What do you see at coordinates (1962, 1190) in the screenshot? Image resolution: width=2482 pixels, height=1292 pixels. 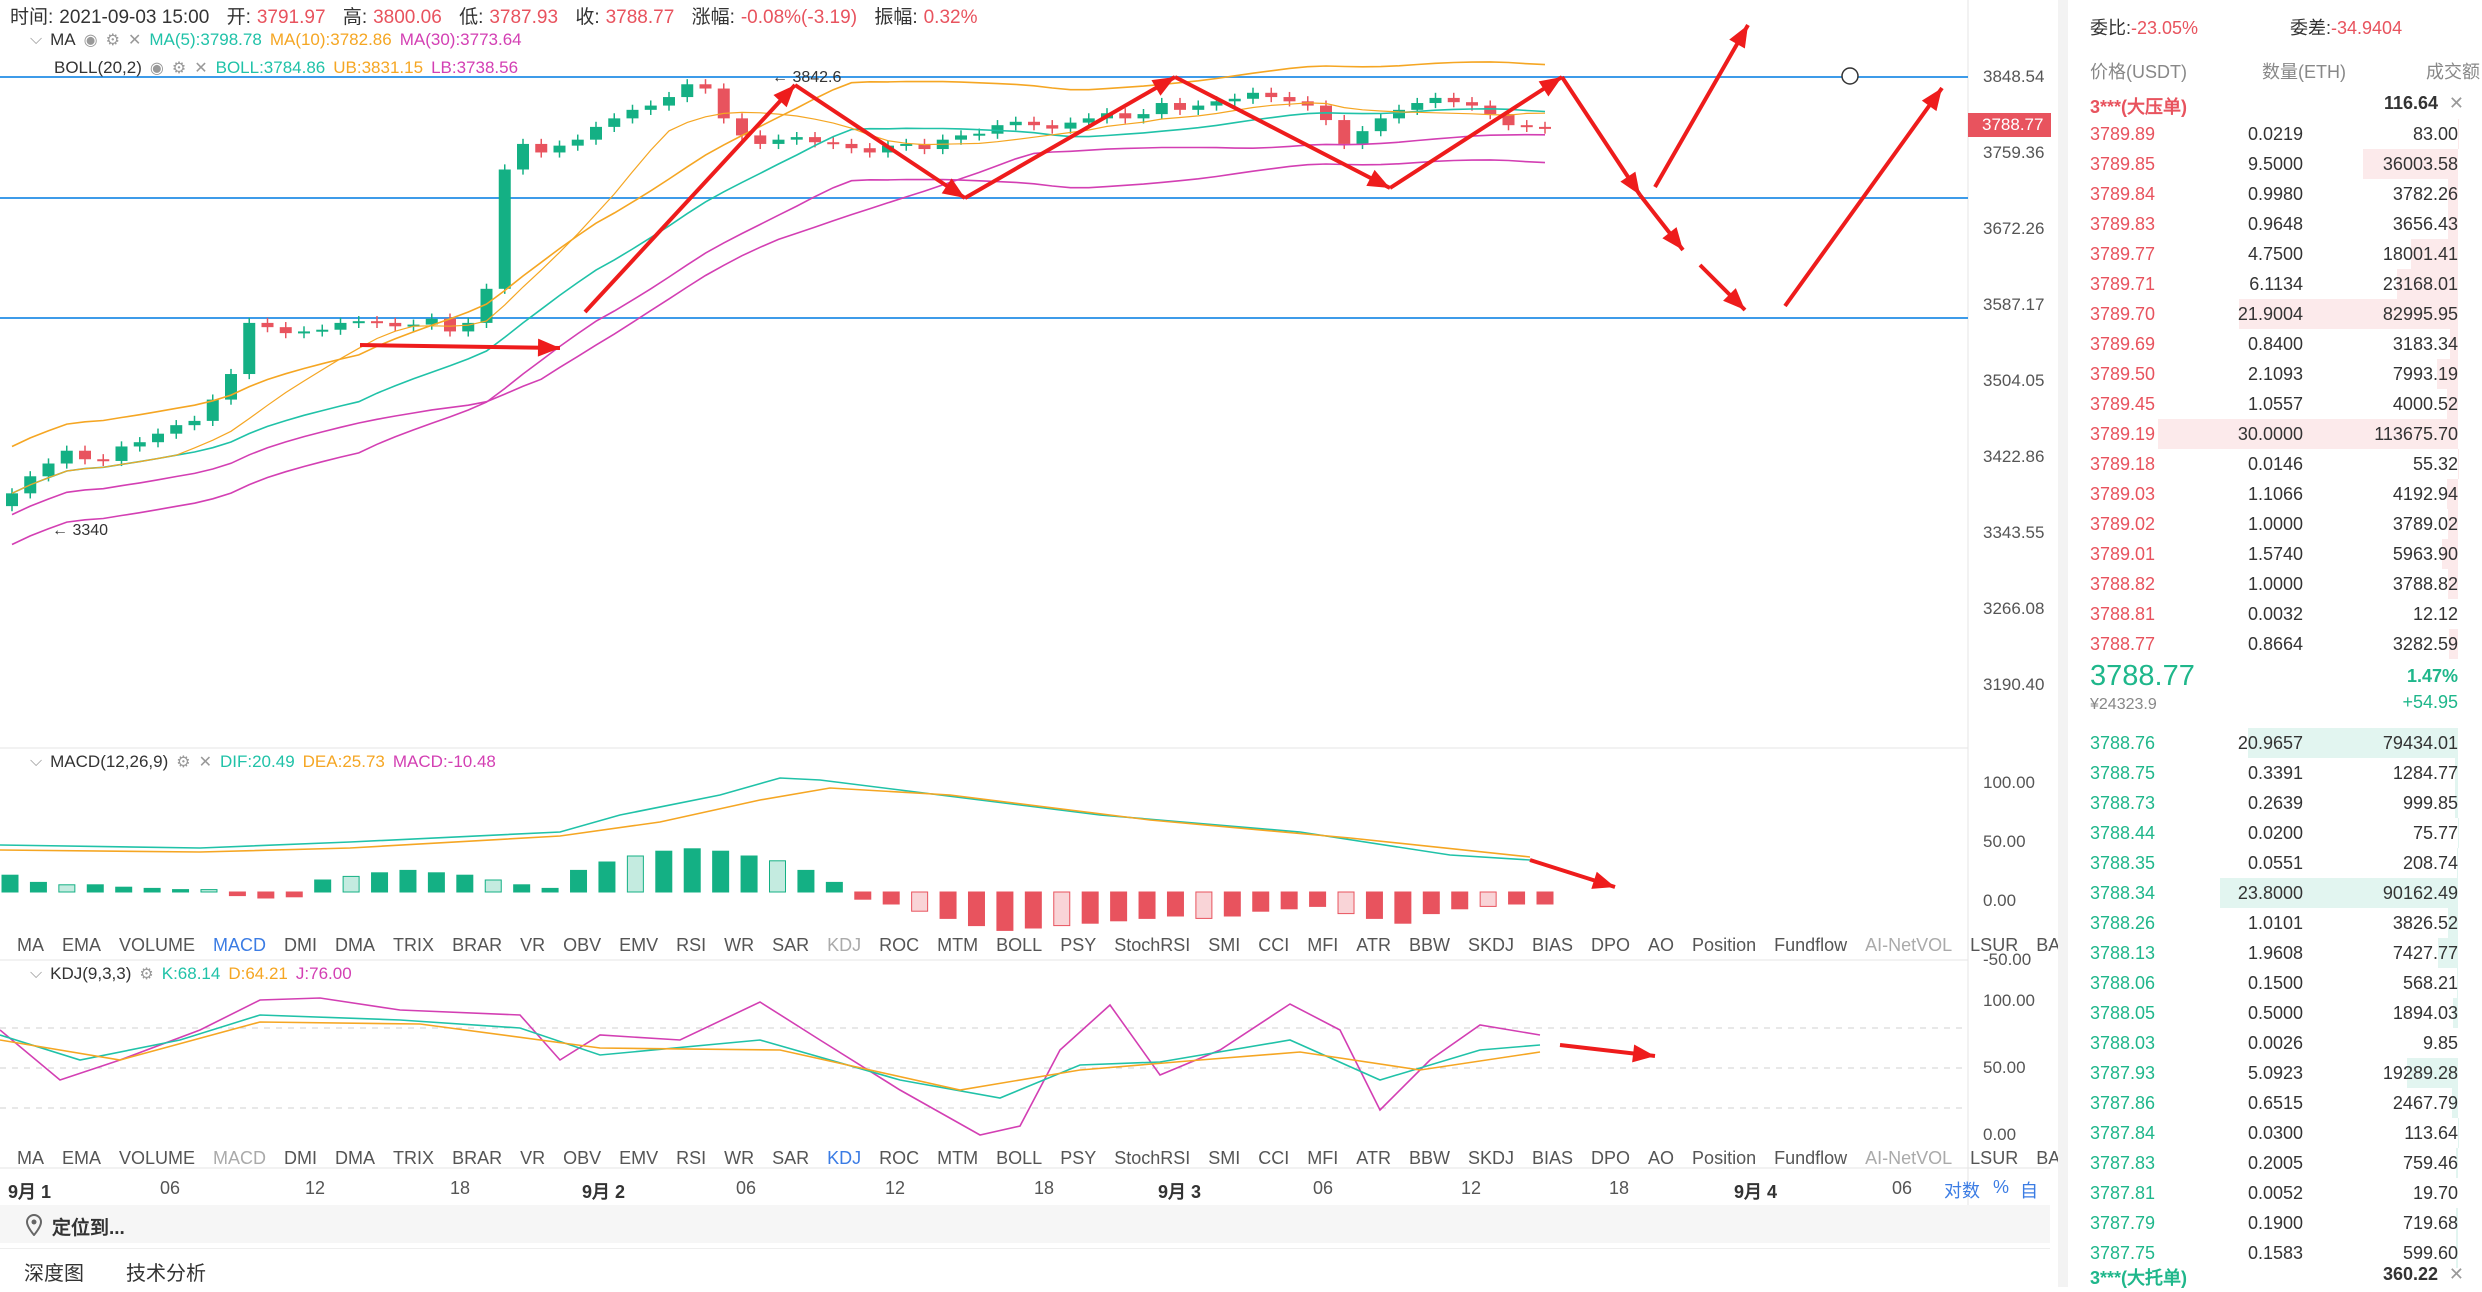 I see `log-scale-toggle: 对数` at bounding box center [1962, 1190].